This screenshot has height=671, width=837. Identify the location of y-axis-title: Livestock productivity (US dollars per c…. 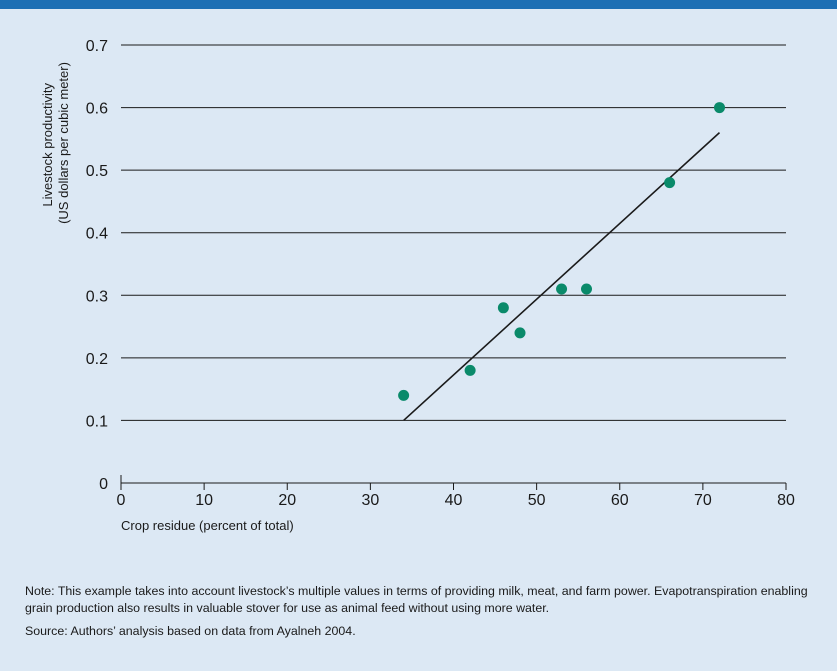
(55, 143).